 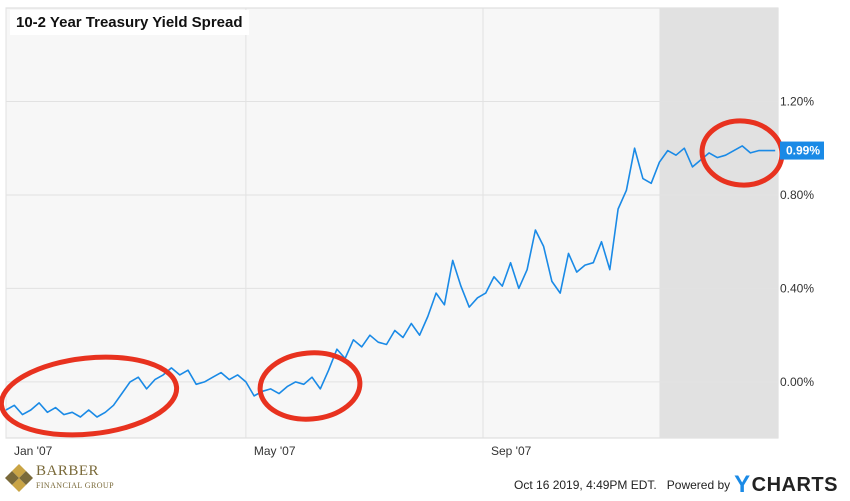 What do you see at coordinates (585, 485) in the screenshot?
I see `timestamp: Oct 16 2019, 4:49PM EDT.` at bounding box center [585, 485].